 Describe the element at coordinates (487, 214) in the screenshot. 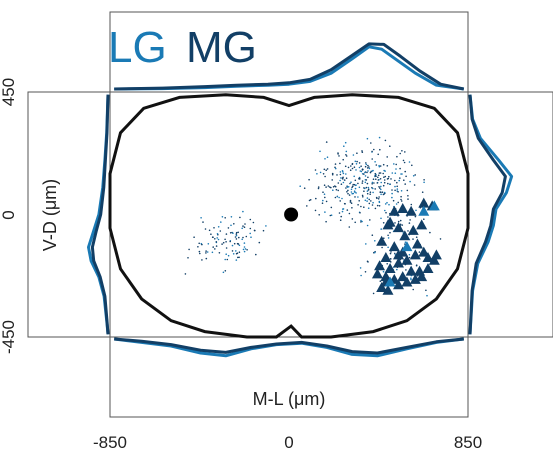

I see `marginal-right-mg` at that location.